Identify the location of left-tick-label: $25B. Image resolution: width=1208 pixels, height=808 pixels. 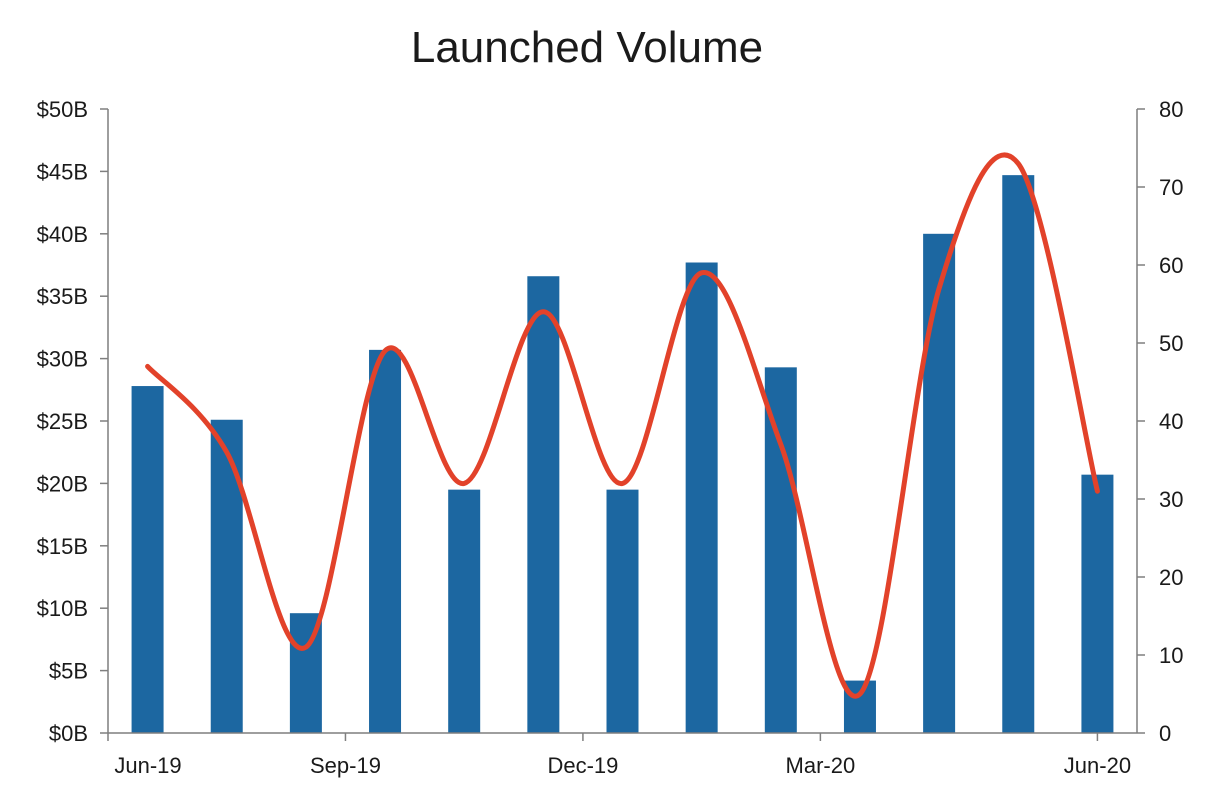
(62, 421).